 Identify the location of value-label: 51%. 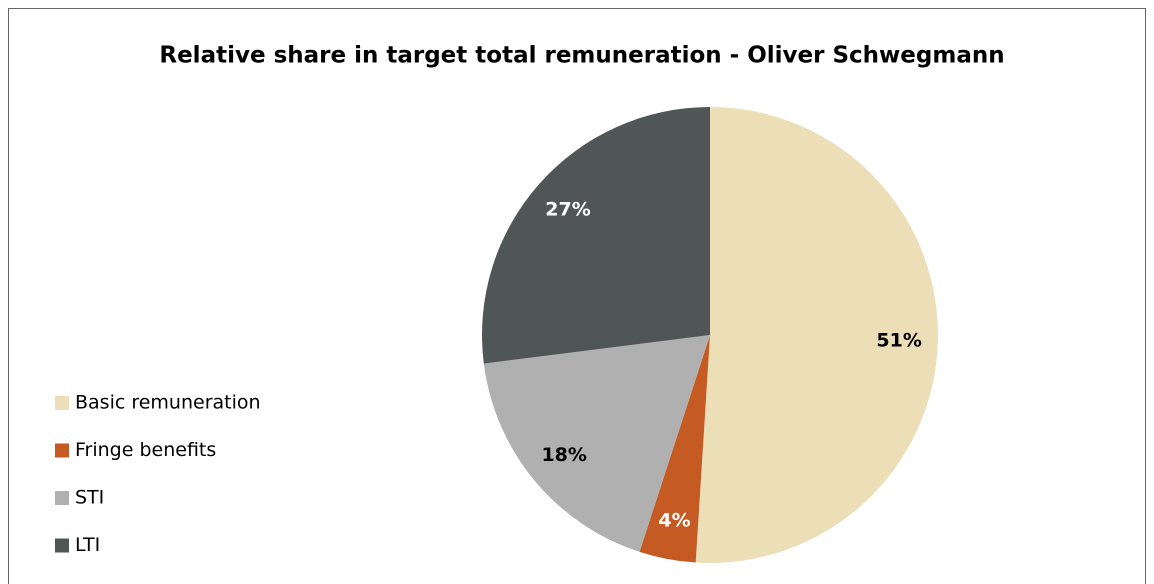
(898, 340).